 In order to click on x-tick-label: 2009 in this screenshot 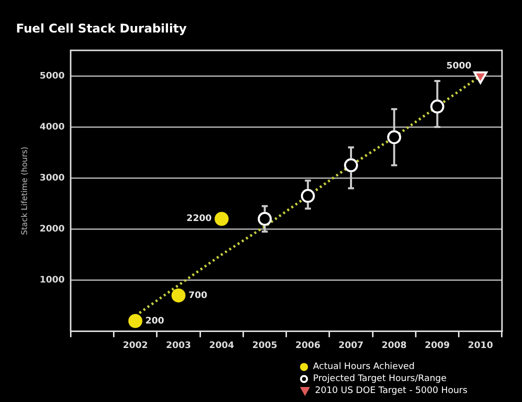, I will do `click(437, 345)`.